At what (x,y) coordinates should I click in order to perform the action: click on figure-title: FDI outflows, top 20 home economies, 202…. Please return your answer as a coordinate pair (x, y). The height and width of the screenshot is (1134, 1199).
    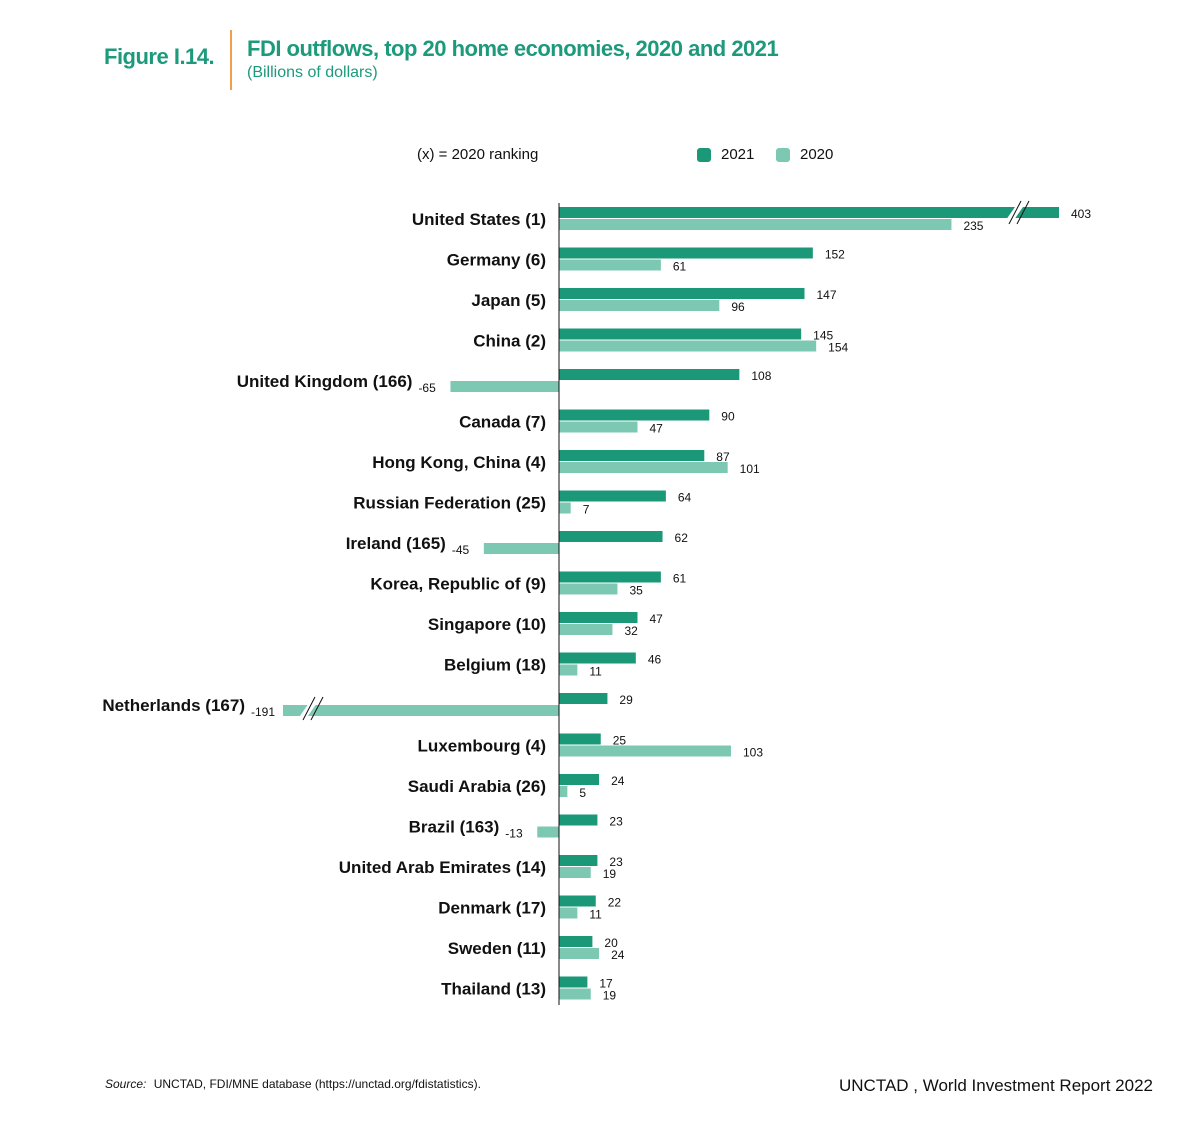
    Looking at the image, I should click on (513, 48).